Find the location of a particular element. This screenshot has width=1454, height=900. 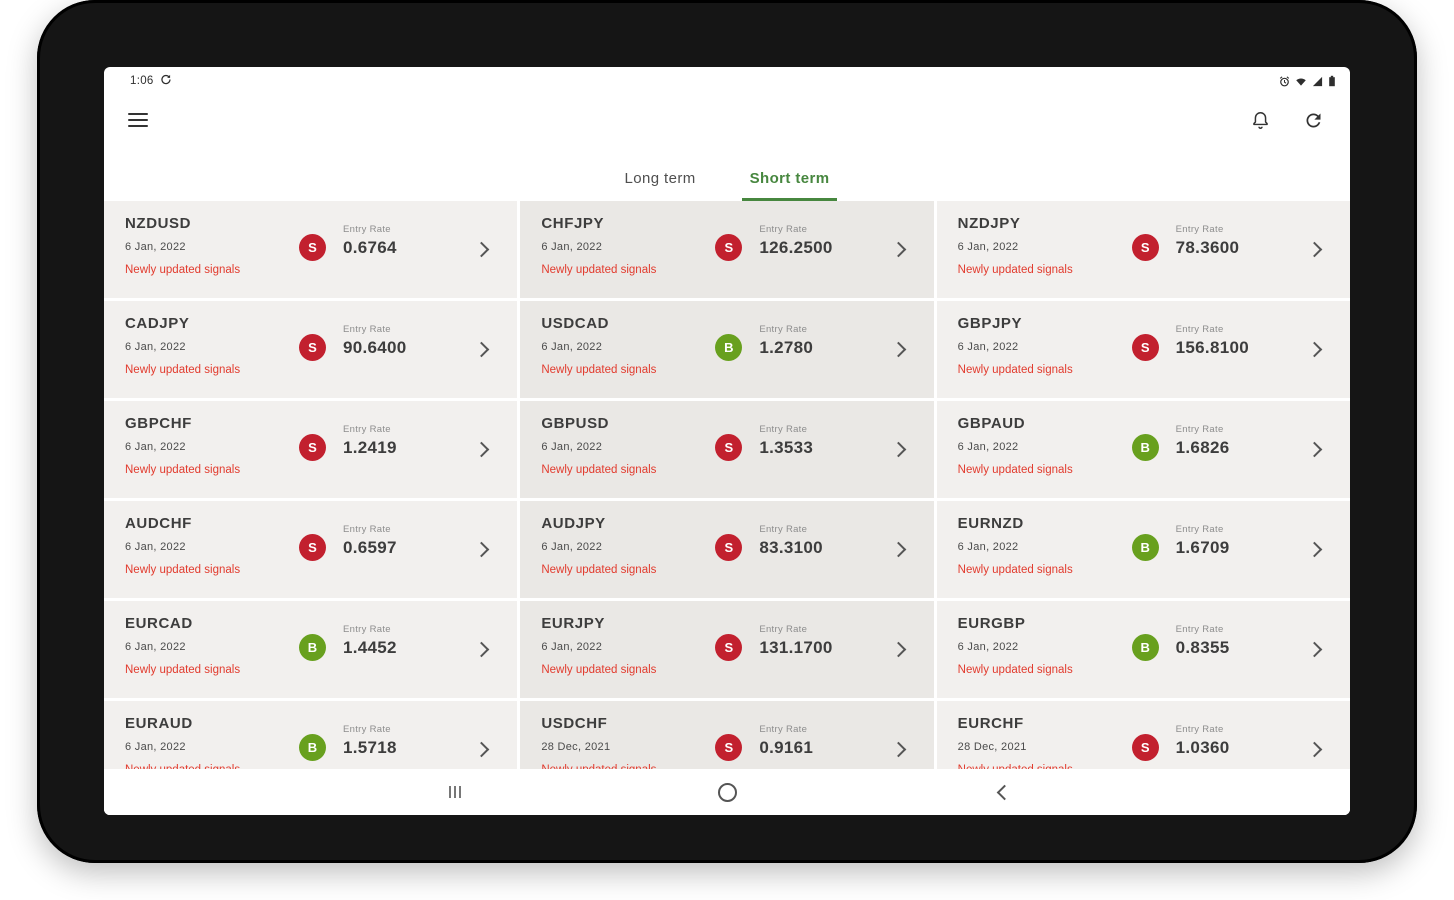

entry-rate-value: 1.4452 is located at coordinates (370, 647).